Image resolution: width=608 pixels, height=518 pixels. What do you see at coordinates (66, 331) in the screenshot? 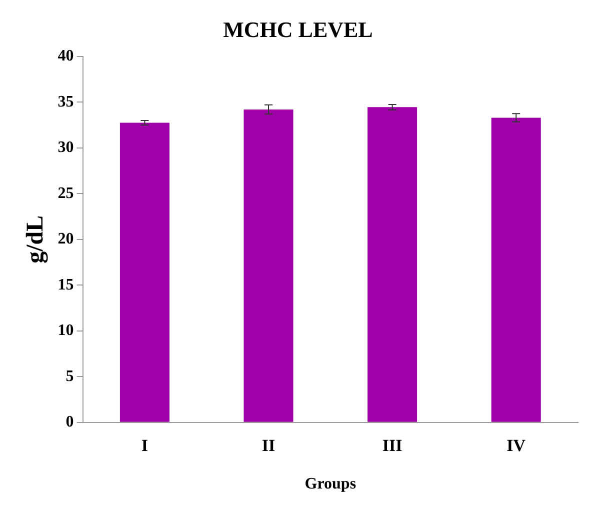
I see `y-tick-label: 10` at bounding box center [66, 331].